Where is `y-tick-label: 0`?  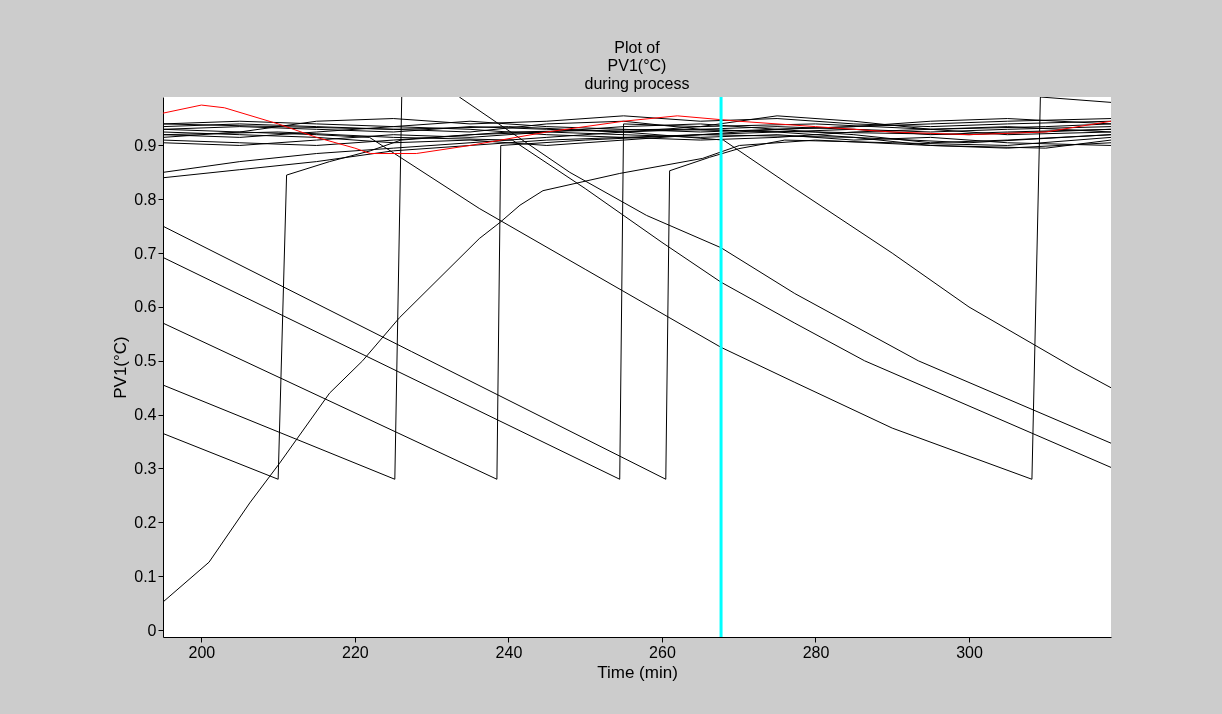 y-tick-label: 0 is located at coordinates (152, 630).